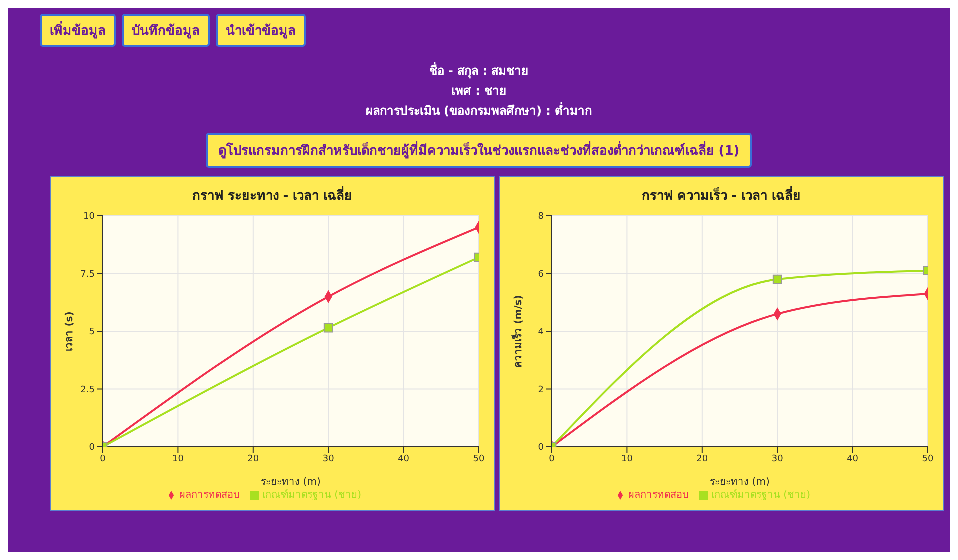 Image resolution: width=958 pixels, height=560 pixels. What do you see at coordinates (541, 333) in the screenshot?
I see `y-tick-label: 4` at bounding box center [541, 333].